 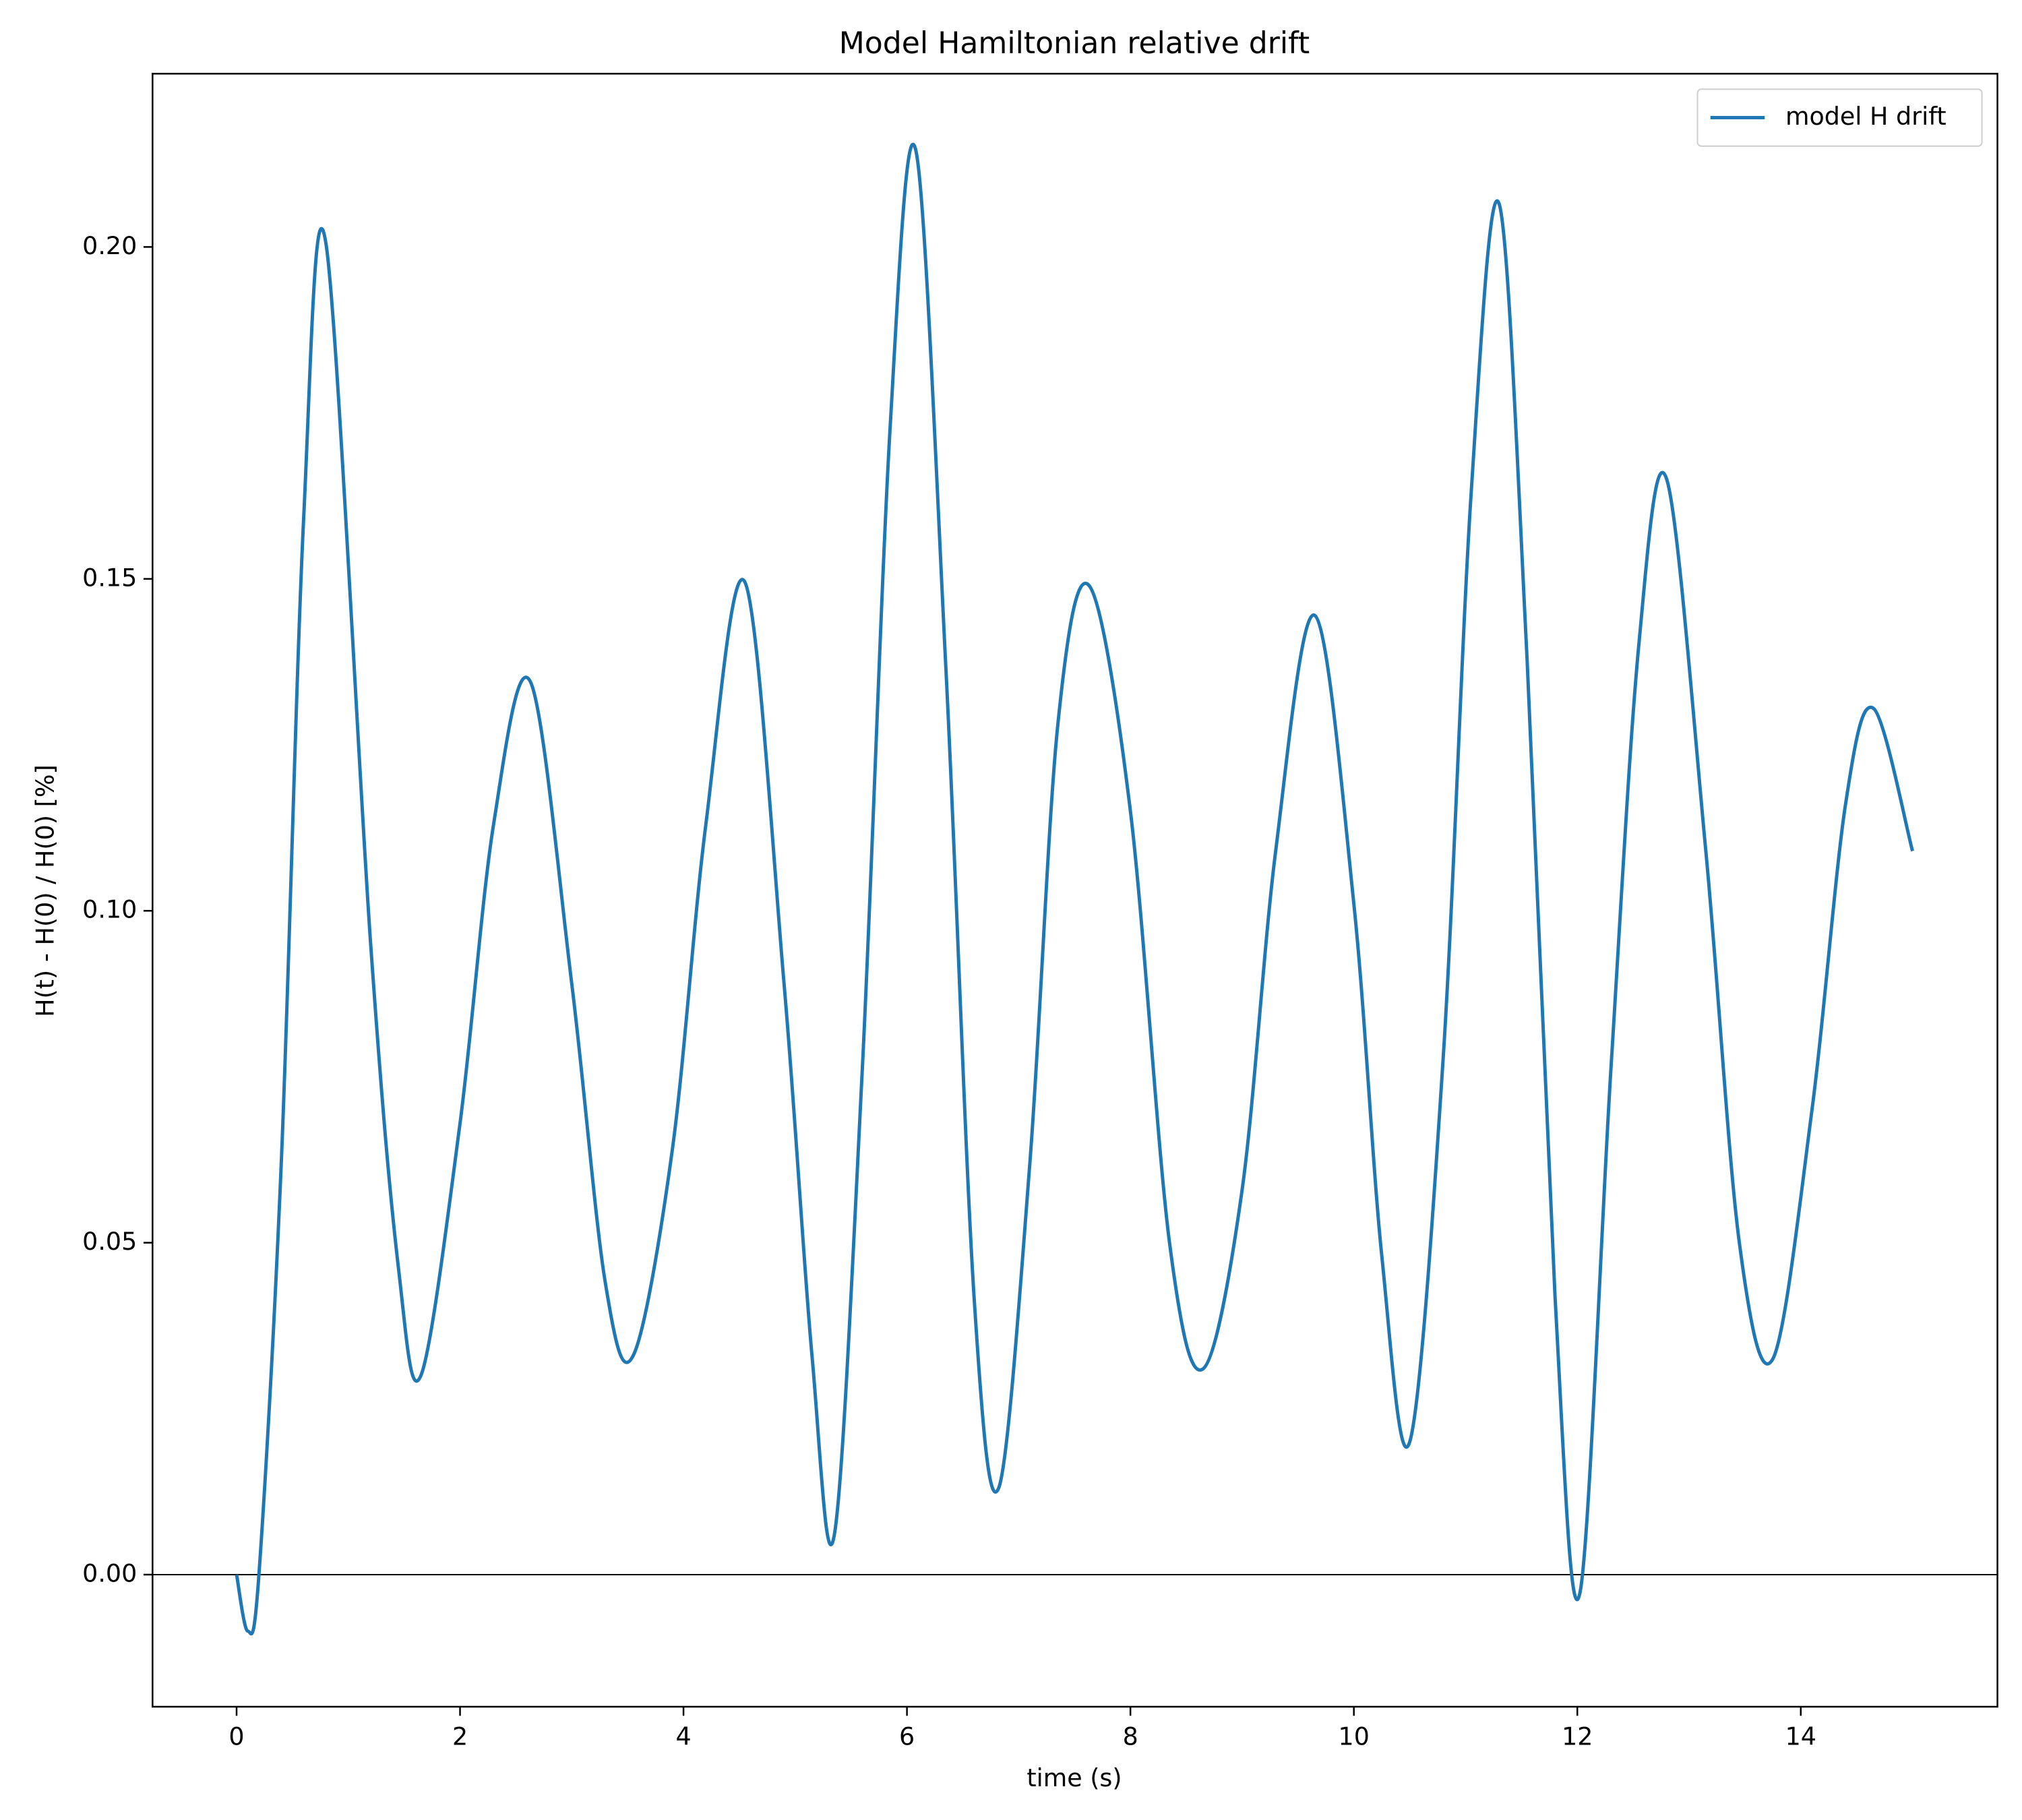 What do you see at coordinates (907, 1736) in the screenshot?
I see `x-tick-label: 6` at bounding box center [907, 1736].